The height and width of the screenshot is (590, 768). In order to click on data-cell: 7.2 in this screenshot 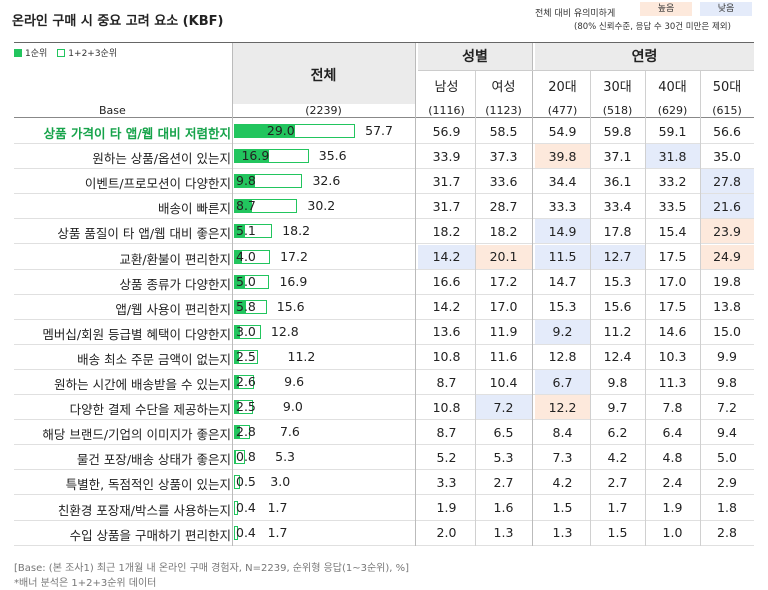, I will do `click(727, 407)`.